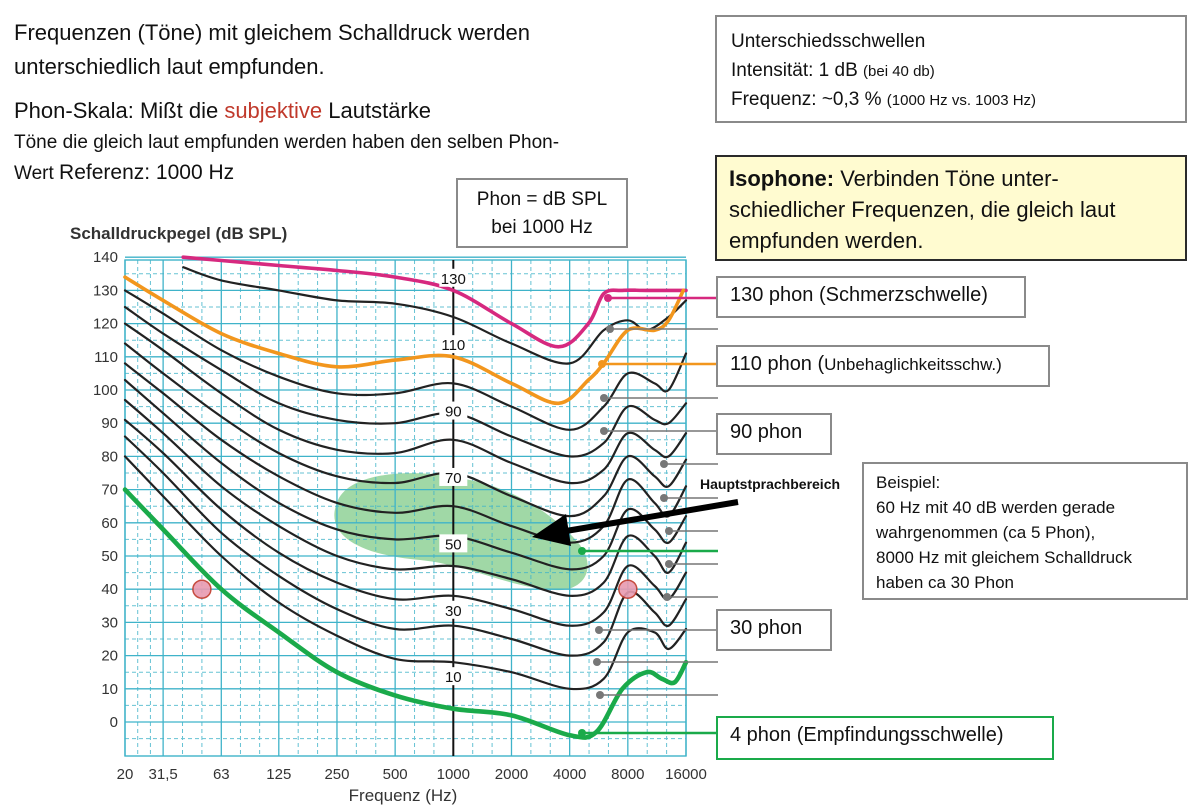  What do you see at coordinates (828, 41) in the screenshot?
I see `thresholds-title: Unterschiedsschwellen` at bounding box center [828, 41].